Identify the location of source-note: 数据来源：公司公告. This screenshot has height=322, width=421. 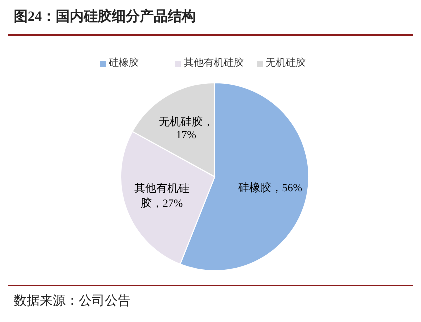
(72, 301).